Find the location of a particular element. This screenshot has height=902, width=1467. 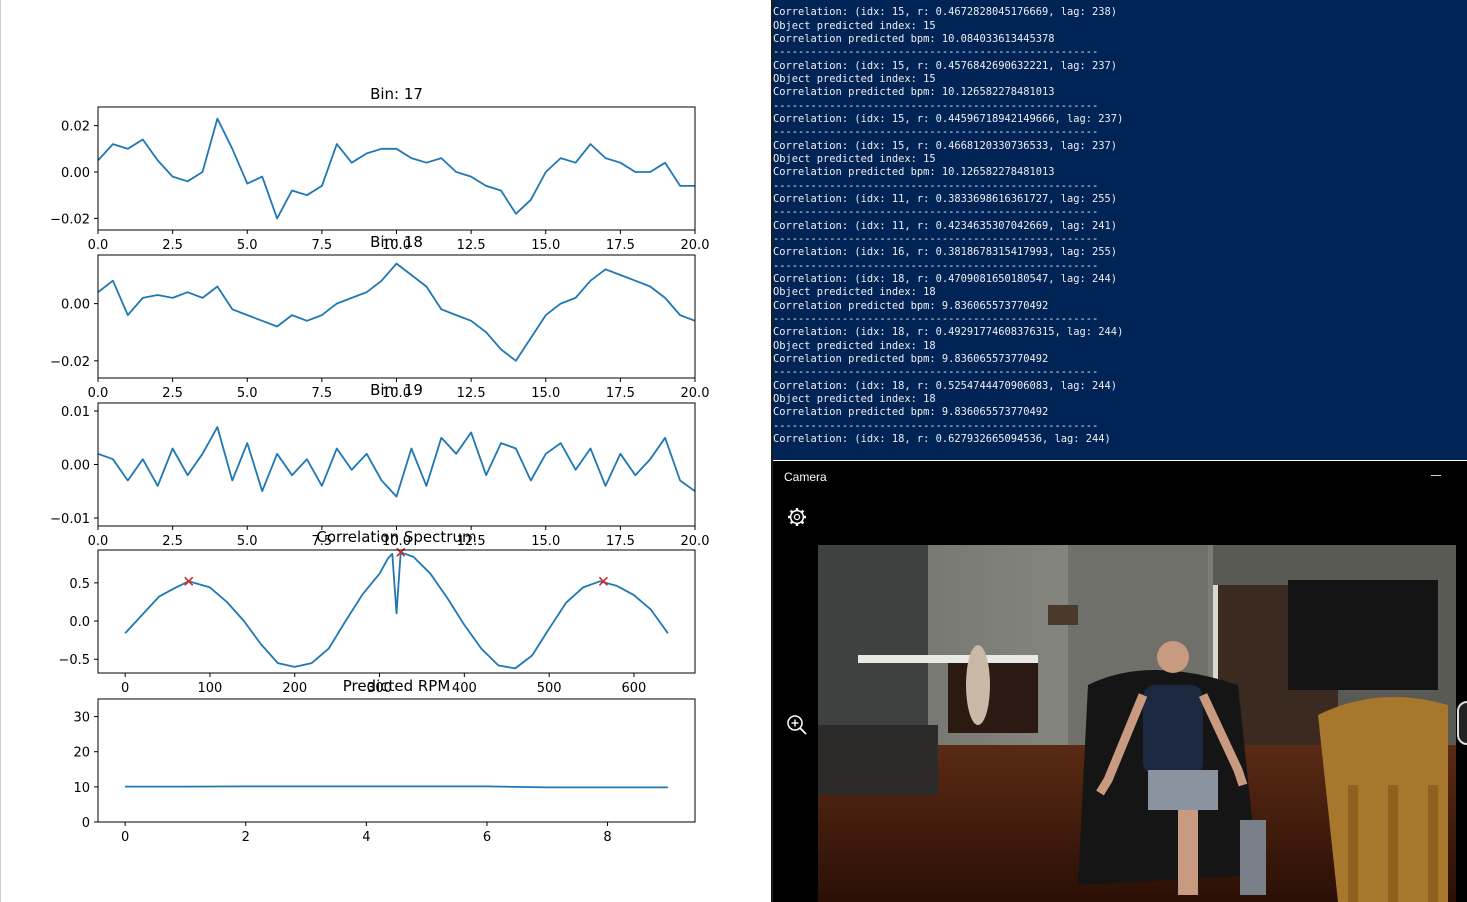

window-divider is located at coordinates (772, 451).